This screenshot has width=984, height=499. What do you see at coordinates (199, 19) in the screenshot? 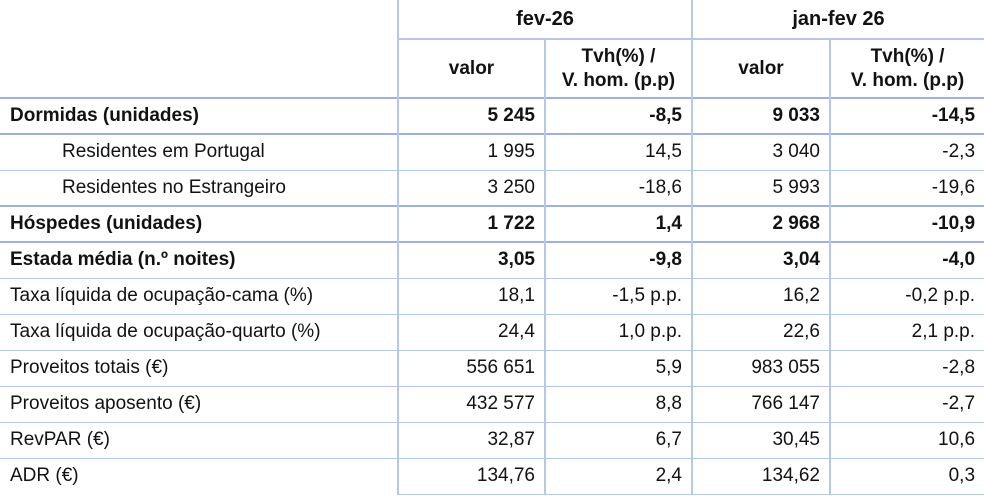
I see `corner-cell` at bounding box center [199, 19].